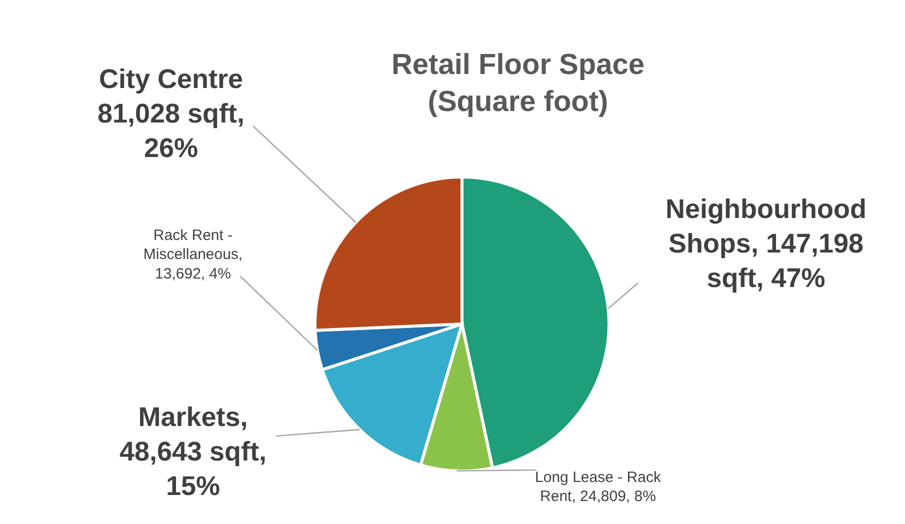  What do you see at coordinates (193, 254) in the screenshot?
I see `slice-label: Rack Rent - Miscellaneous, 13,692, 4%` at bounding box center [193, 254].